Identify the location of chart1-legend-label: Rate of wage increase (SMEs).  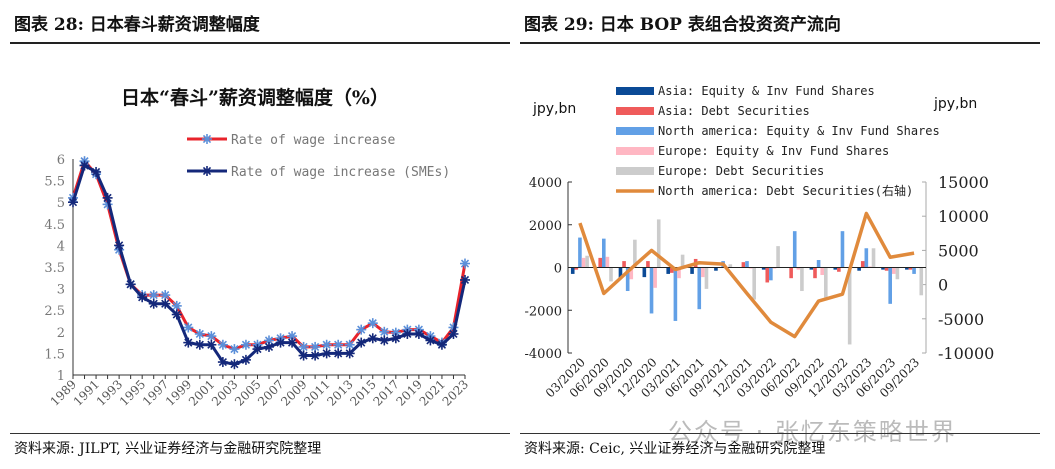
(340, 172).